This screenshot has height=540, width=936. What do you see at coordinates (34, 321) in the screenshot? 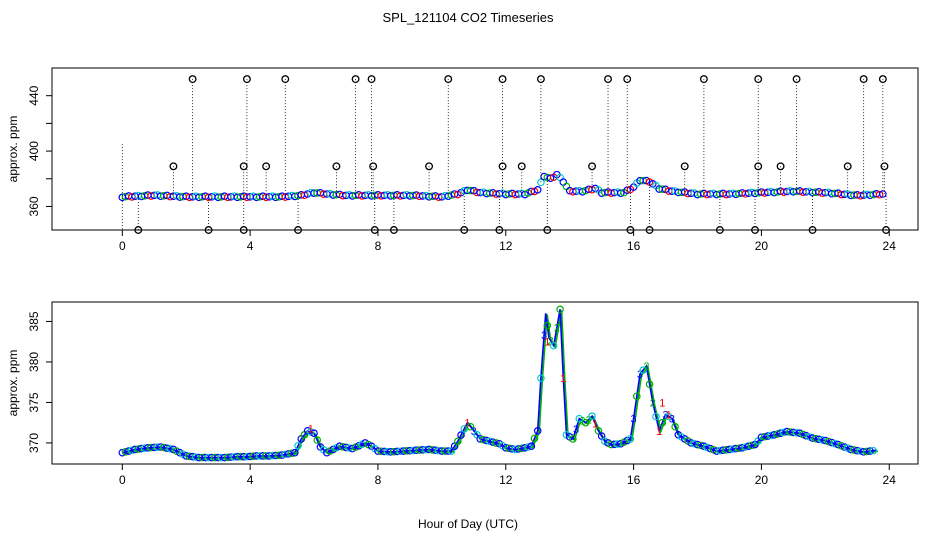
I see `y-tick-label: 385` at bounding box center [34, 321].